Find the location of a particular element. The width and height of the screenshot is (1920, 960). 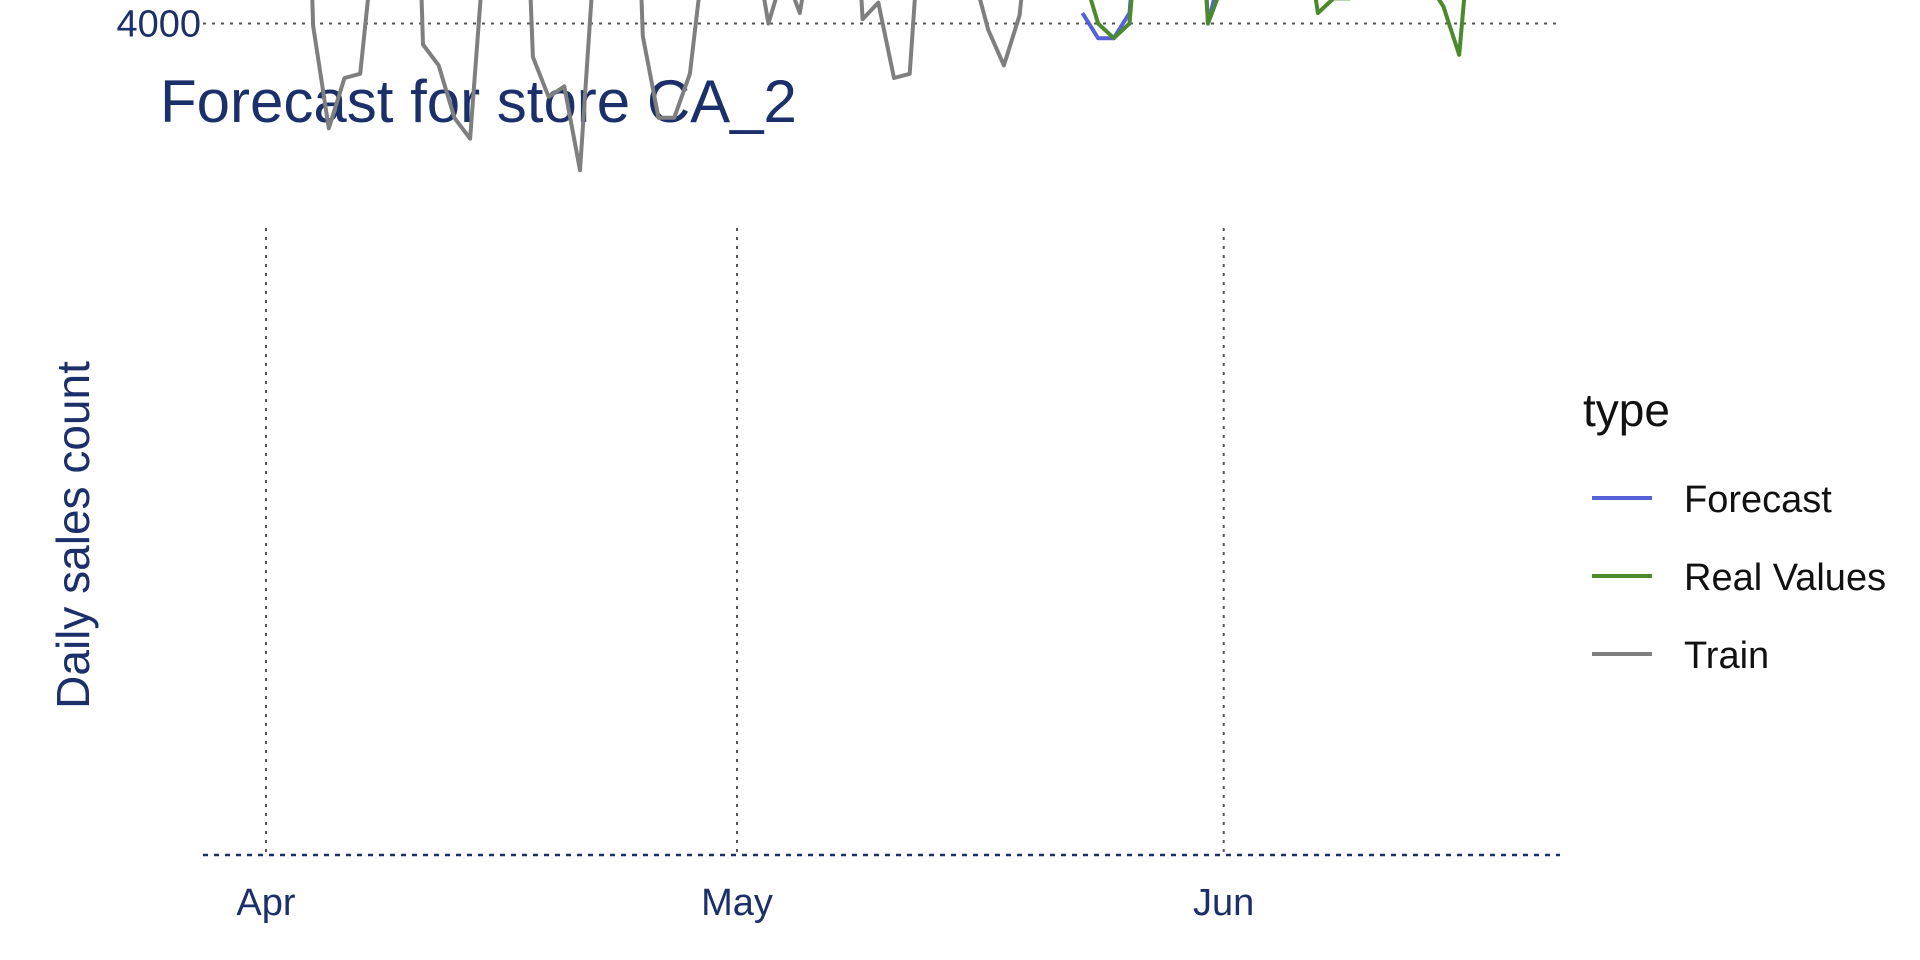

legend-label-forecast: Forecast is located at coordinates (1758, 500).